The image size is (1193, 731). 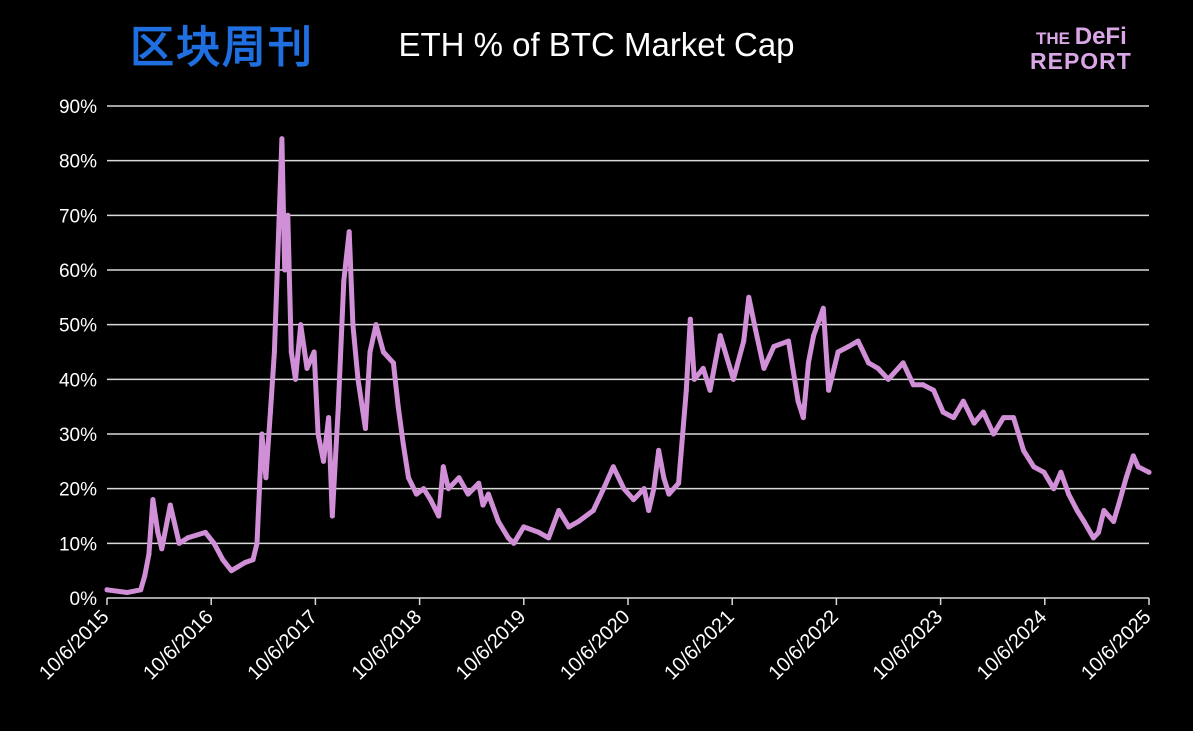 What do you see at coordinates (699, 645) in the screenshot?
I see `x-tick-label: 10/6/2021` at bounding box center [699, 645].